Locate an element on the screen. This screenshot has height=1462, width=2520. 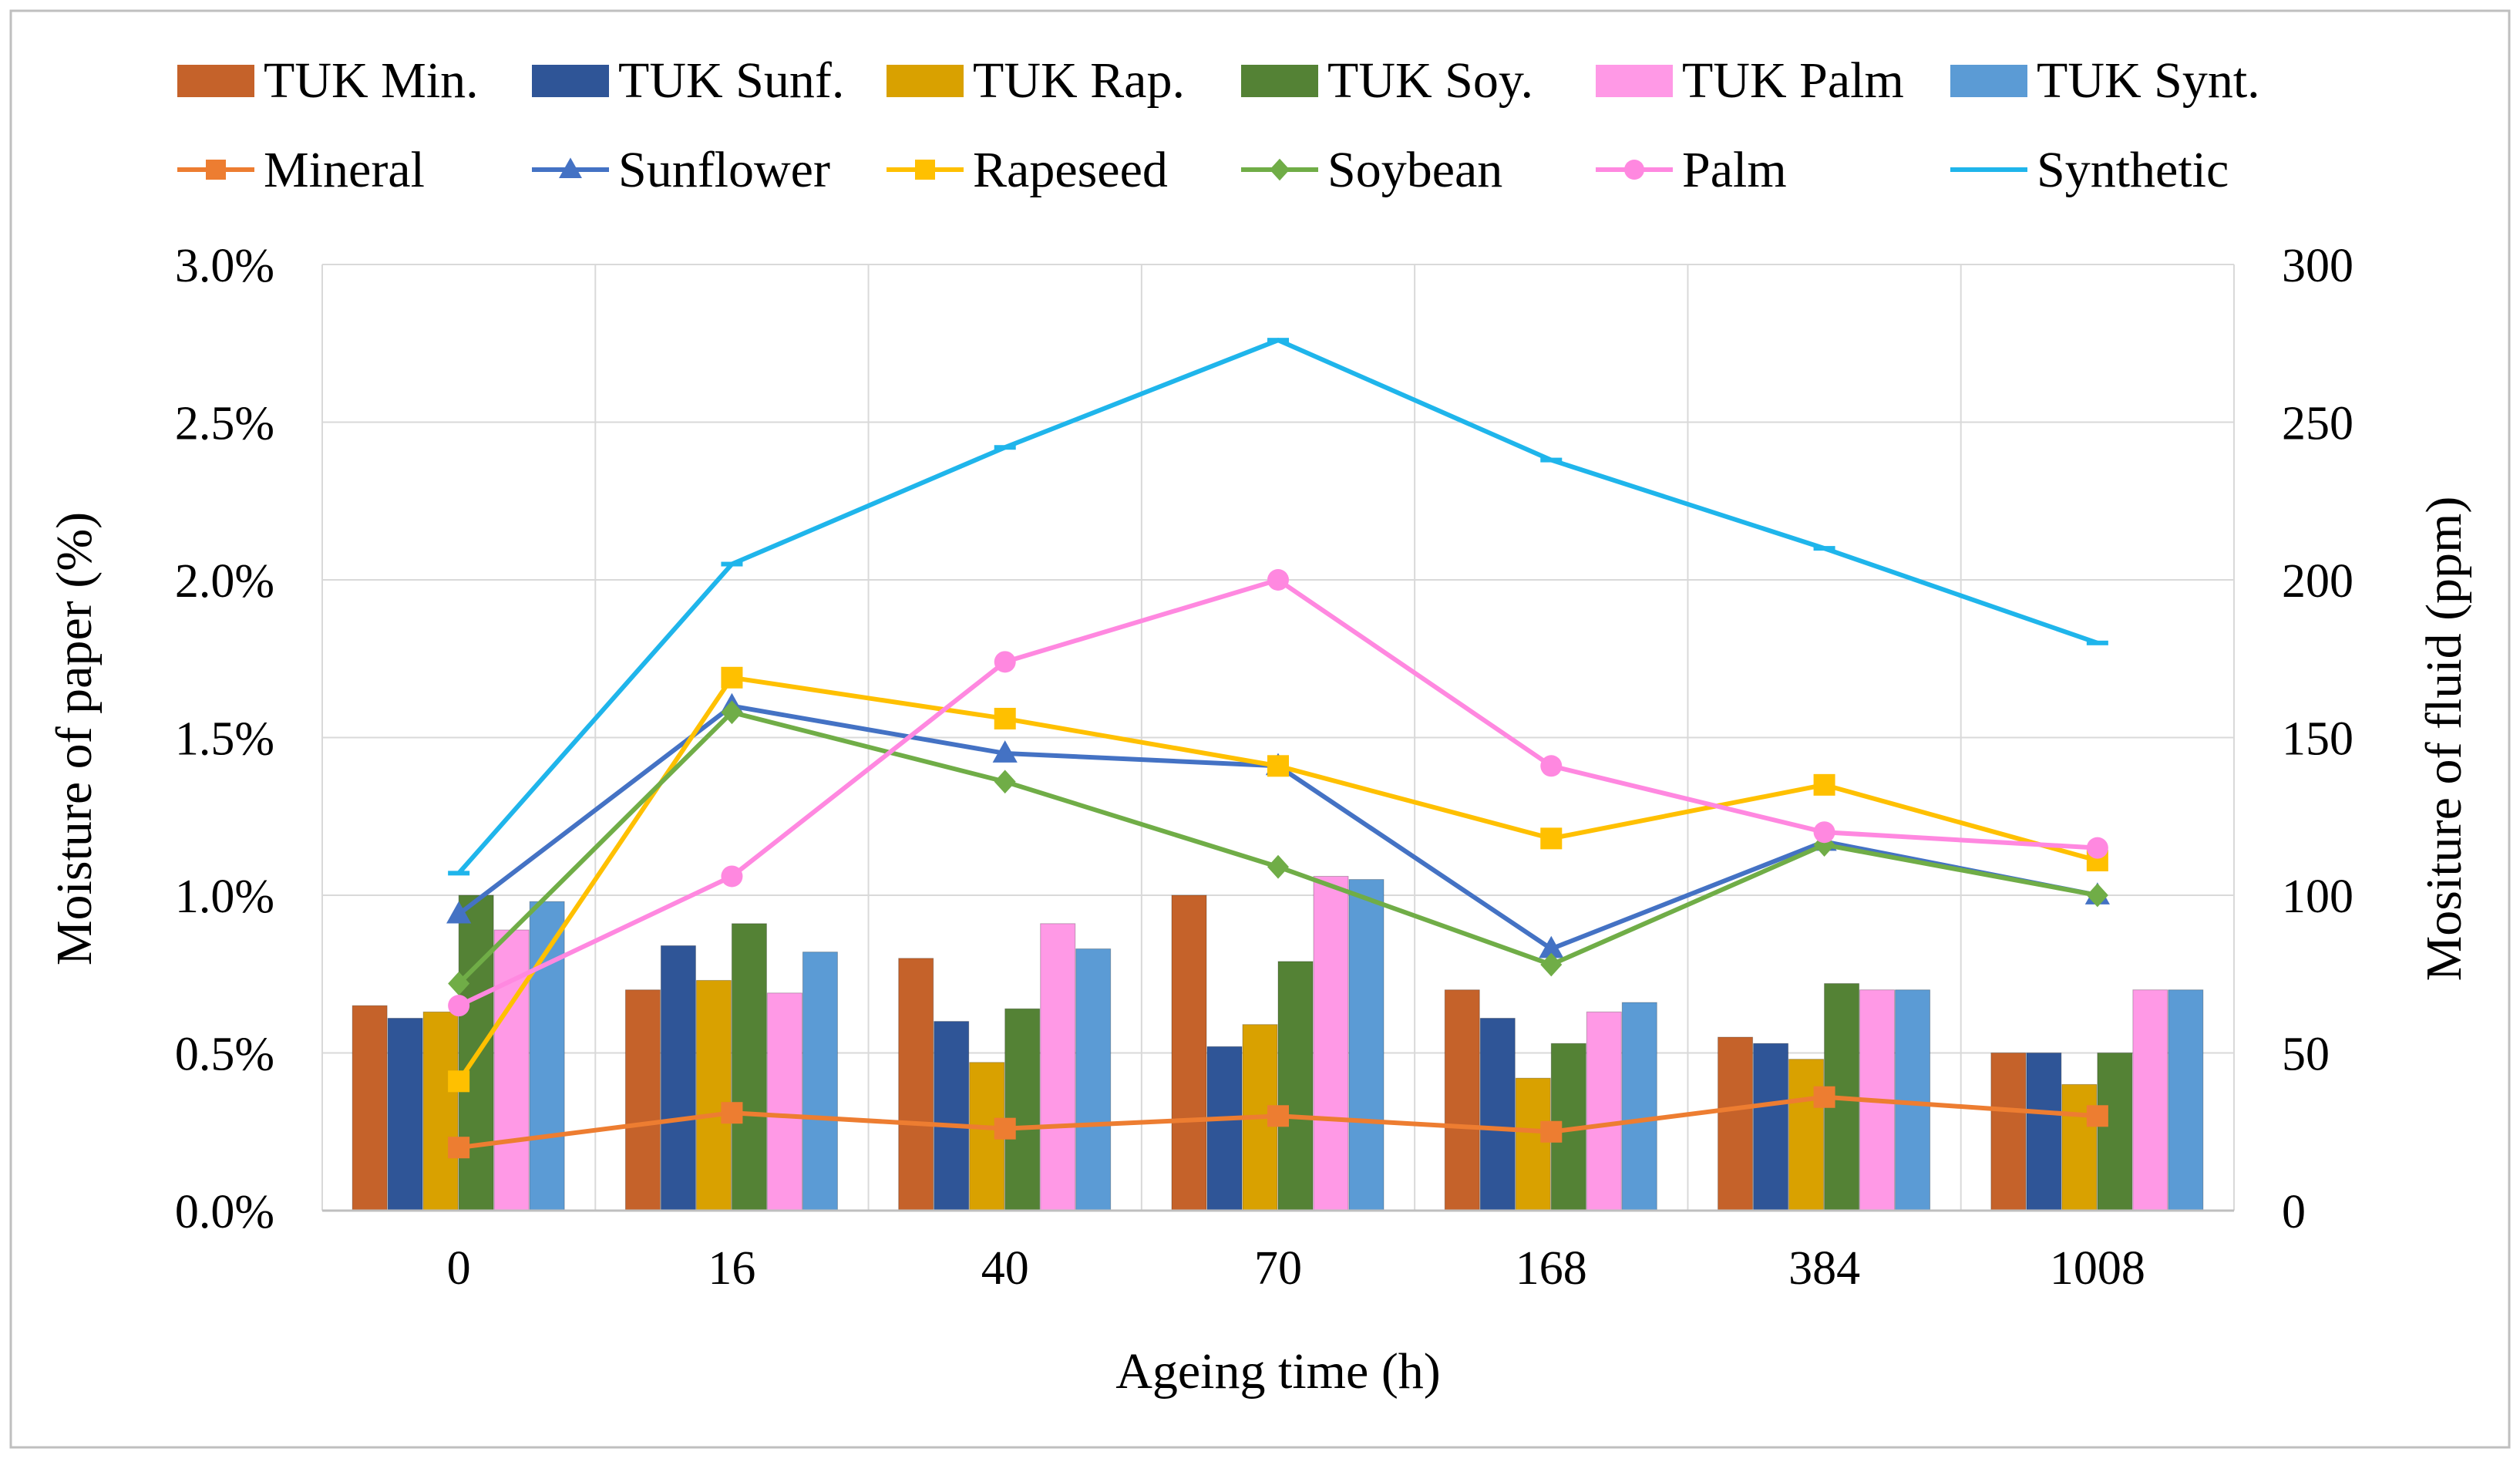
legend-label: TUK Synt. is located at coordinates (2149, 80).